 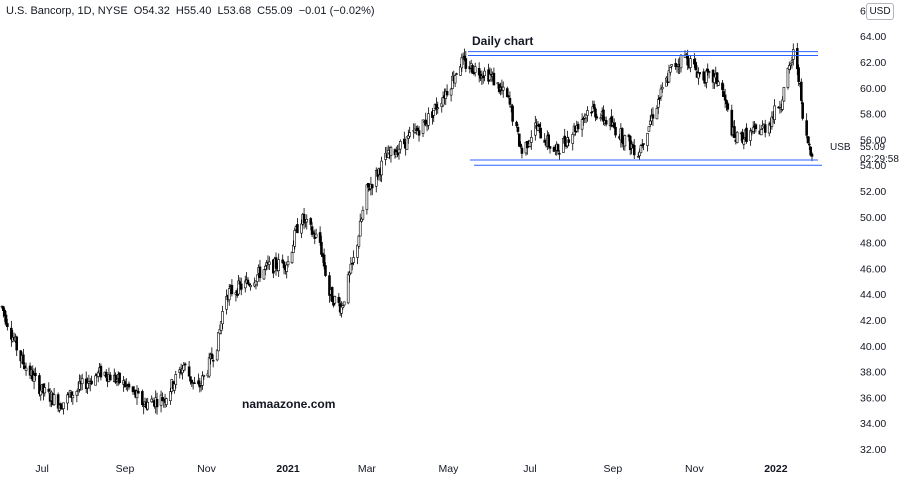 I want to click on low-value: L53.68, so click(x=234, y=11).